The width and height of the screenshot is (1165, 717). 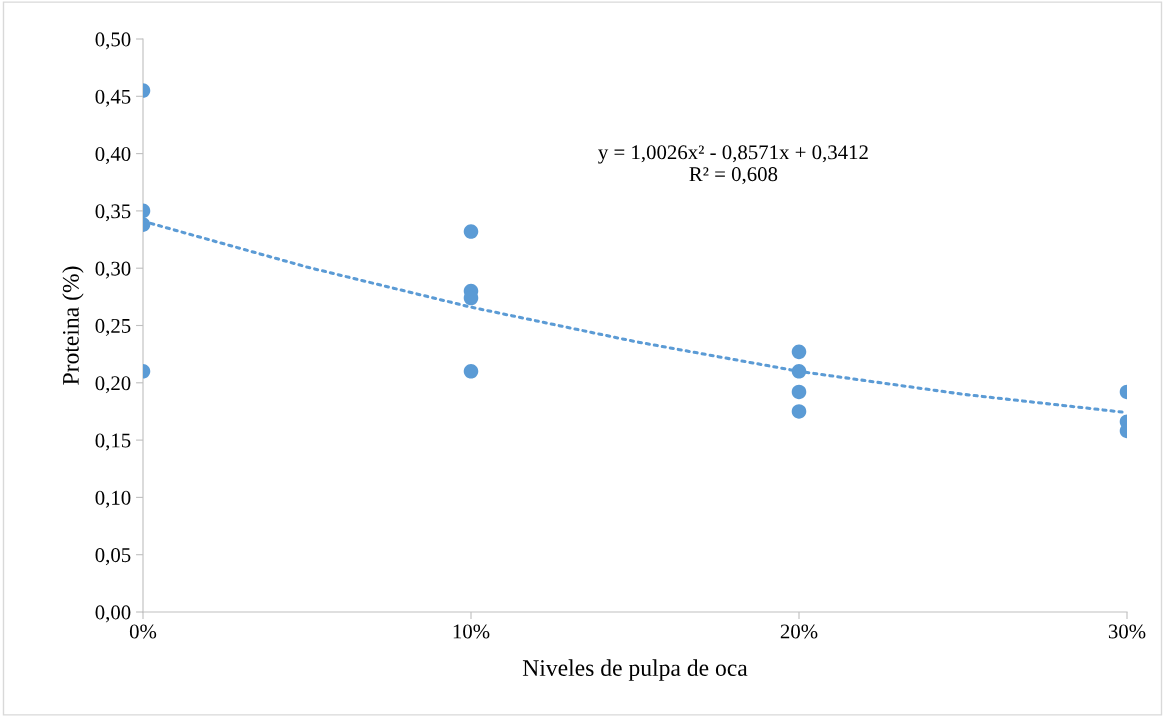 What do you see at coordinates (113, 385) in the screenshot?
I see `y-tick-label: 0,20` at bounding box center [113, 385].